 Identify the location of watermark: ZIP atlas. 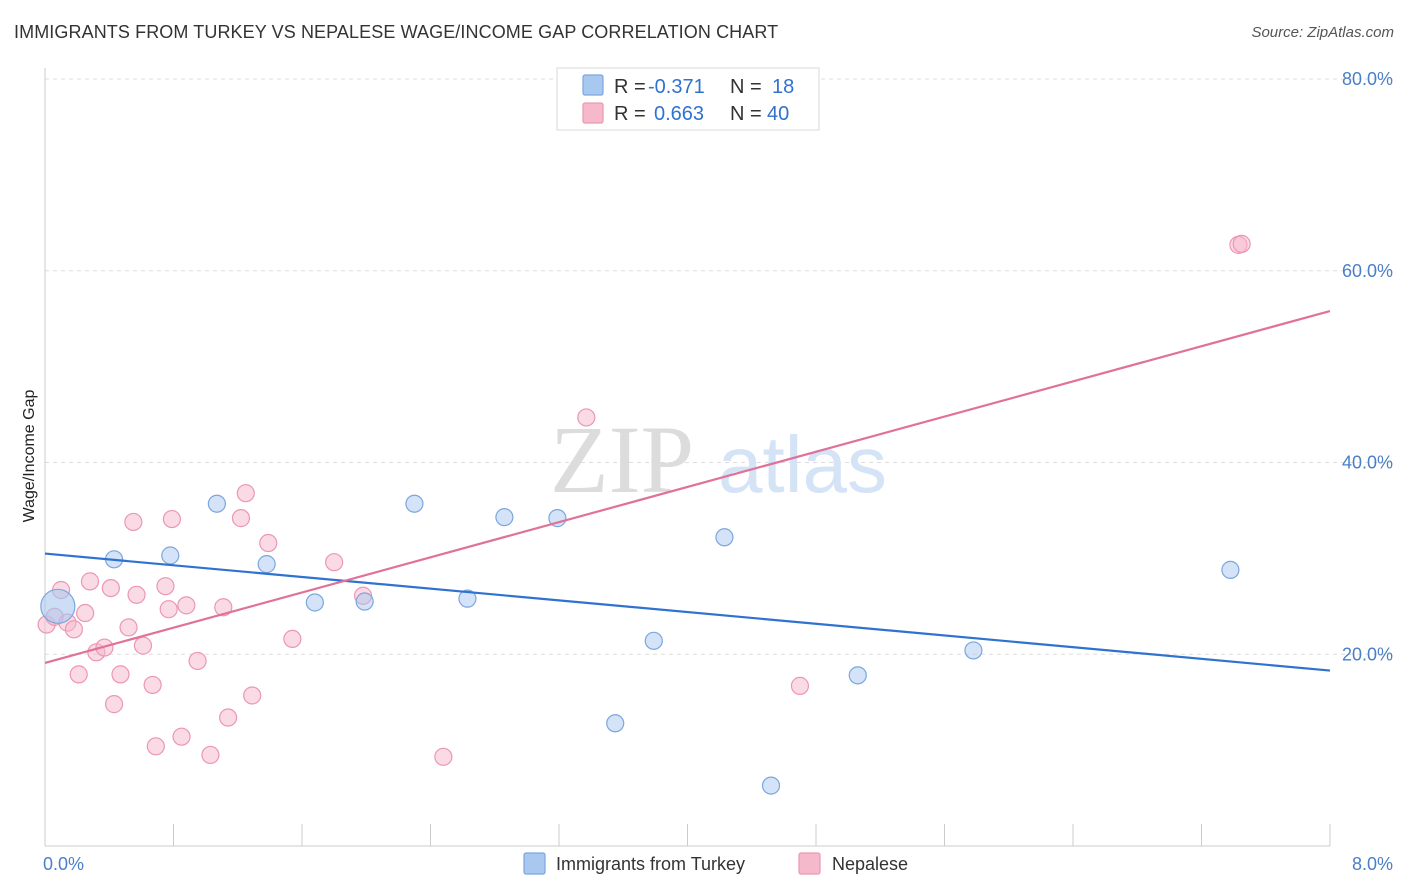
(718, 459).